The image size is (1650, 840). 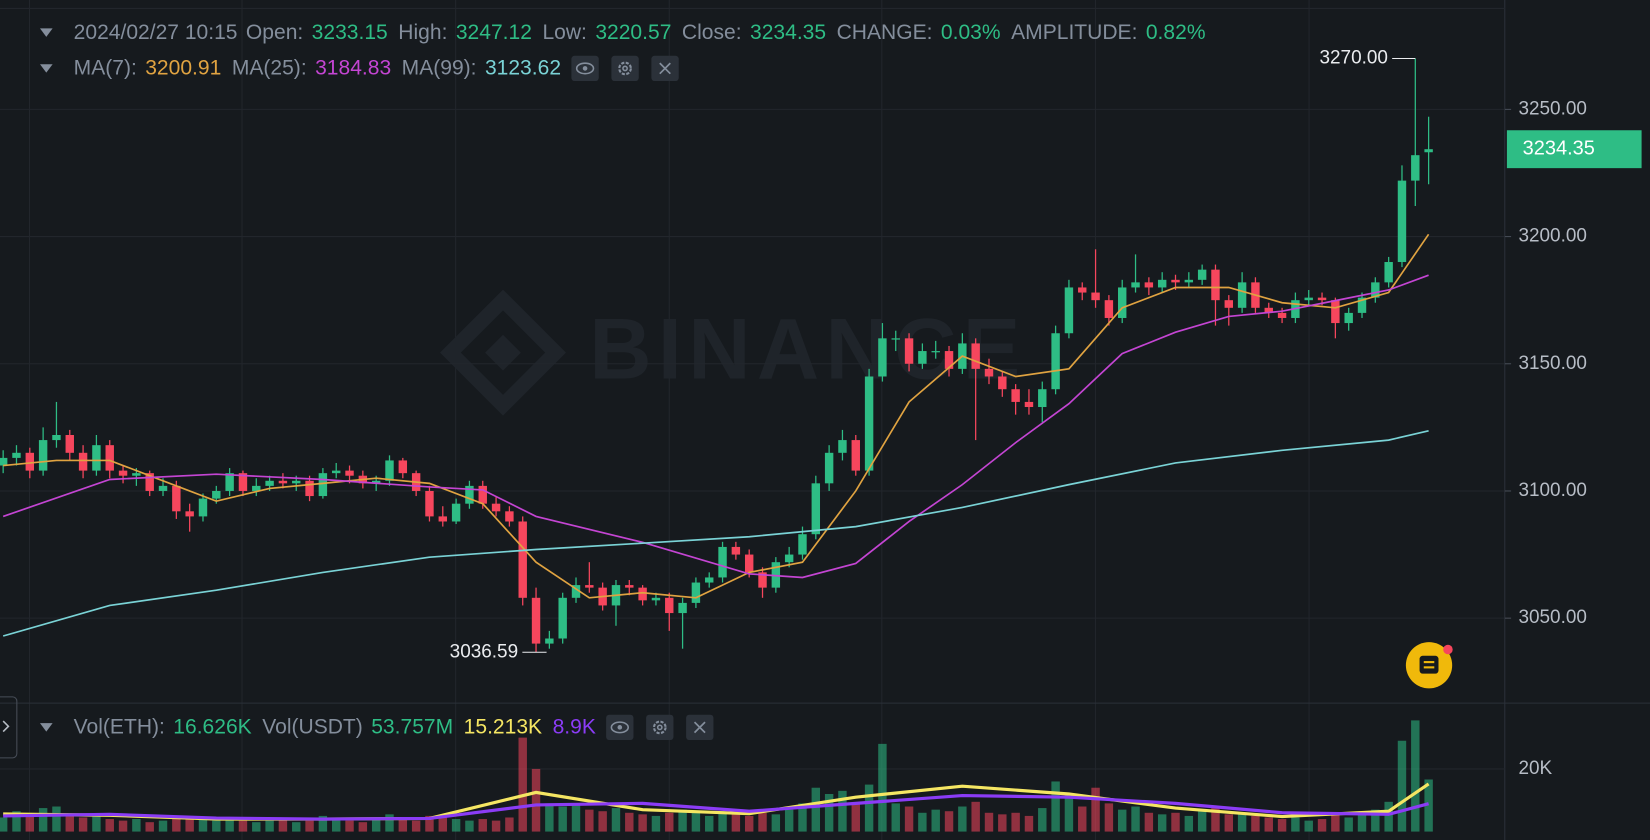 I want to click on left-panel-toggle, so click(x=9, y=727).